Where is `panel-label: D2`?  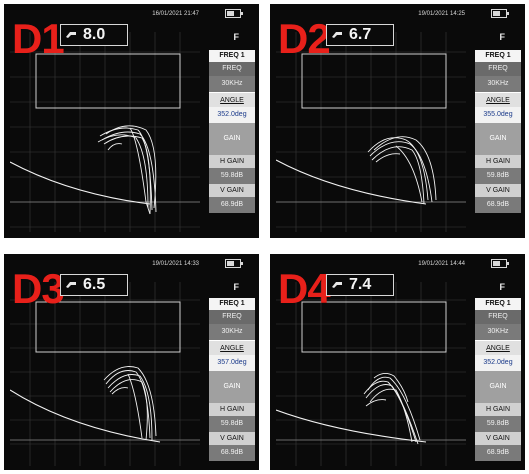 panel-label: D2 is located at coordinates (304, 38).